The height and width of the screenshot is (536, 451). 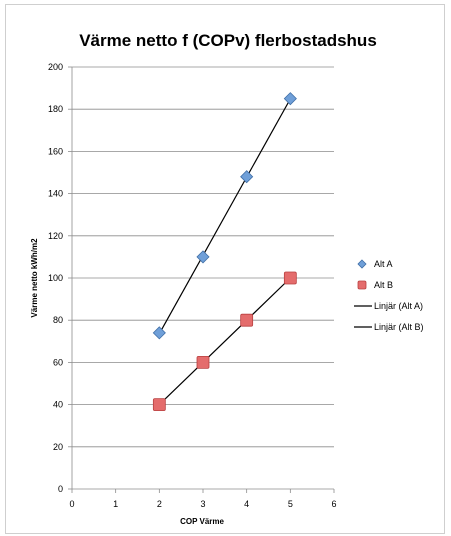 I want to click on y-tick-label: 160, so click(x=55, y=151).